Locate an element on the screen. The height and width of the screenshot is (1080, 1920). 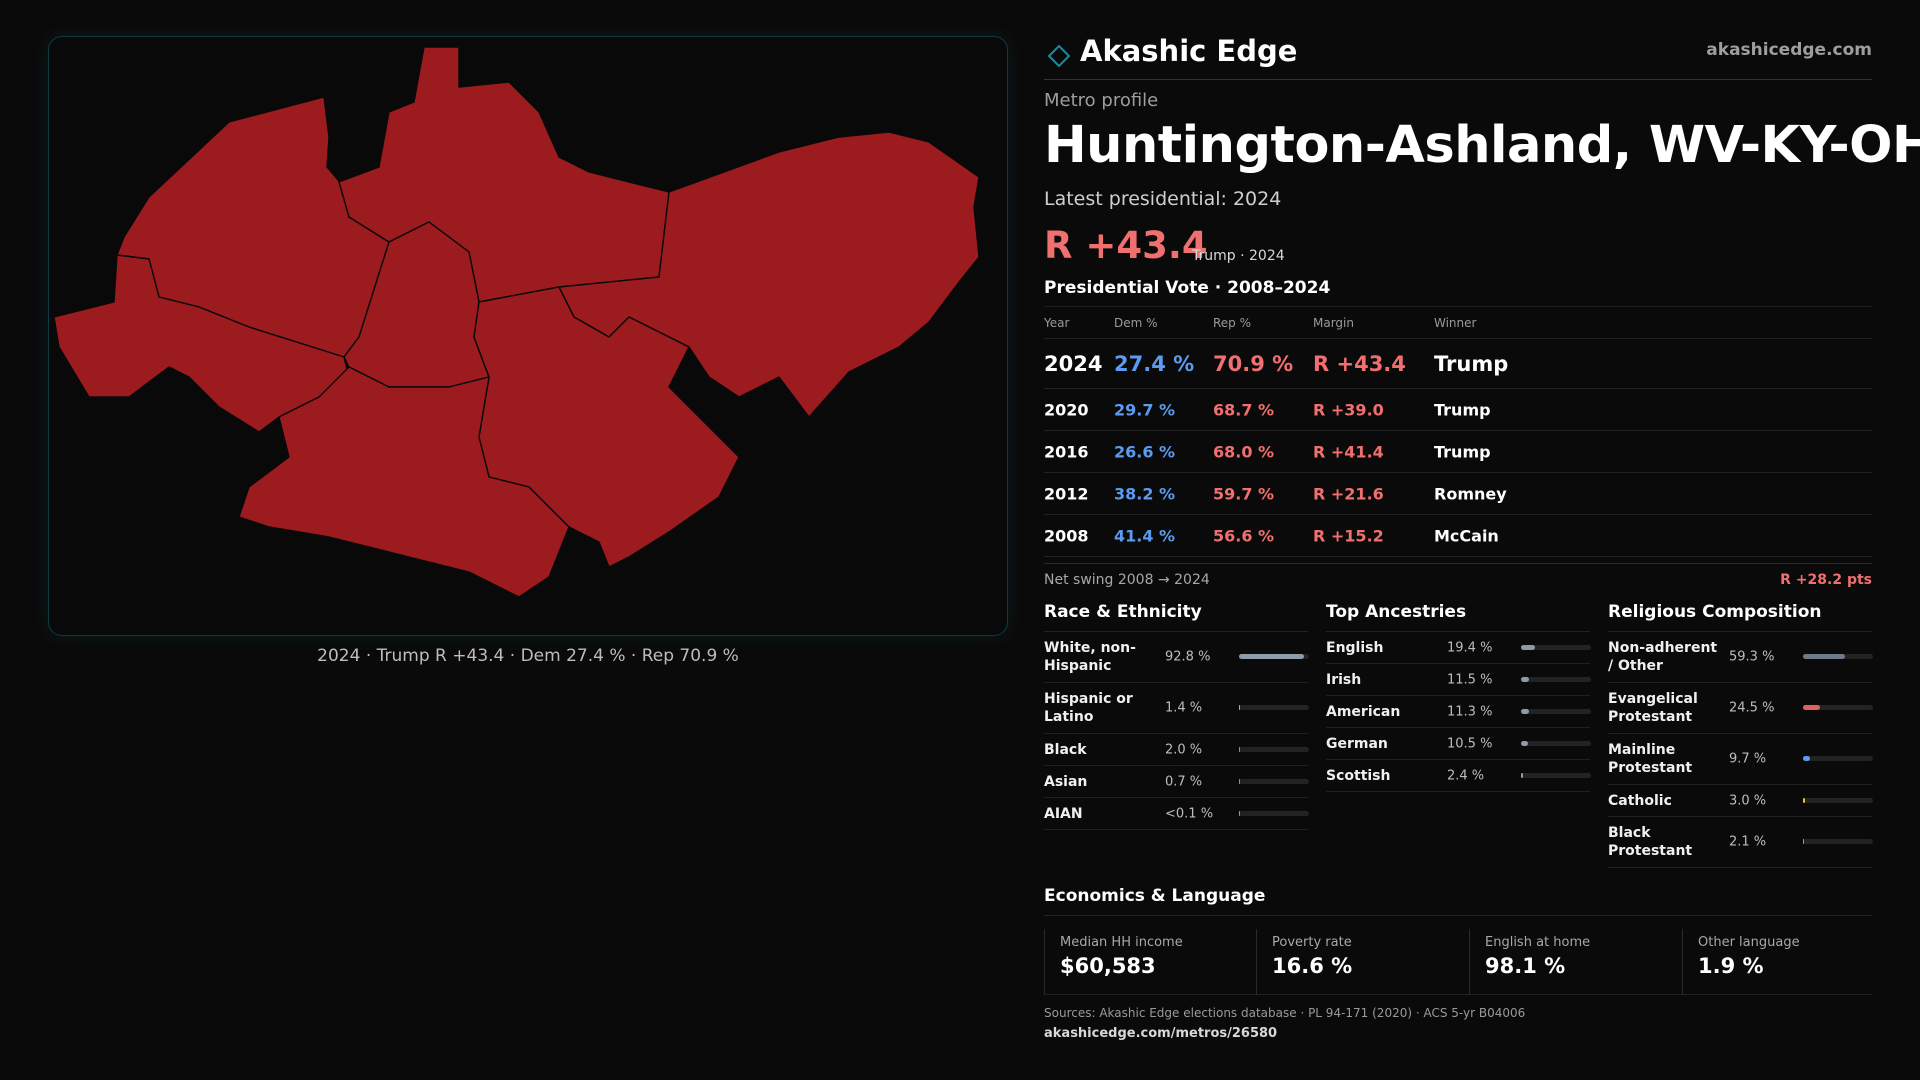
stat-card: English at home 98.1 % is located at coordinates (1572, 962).